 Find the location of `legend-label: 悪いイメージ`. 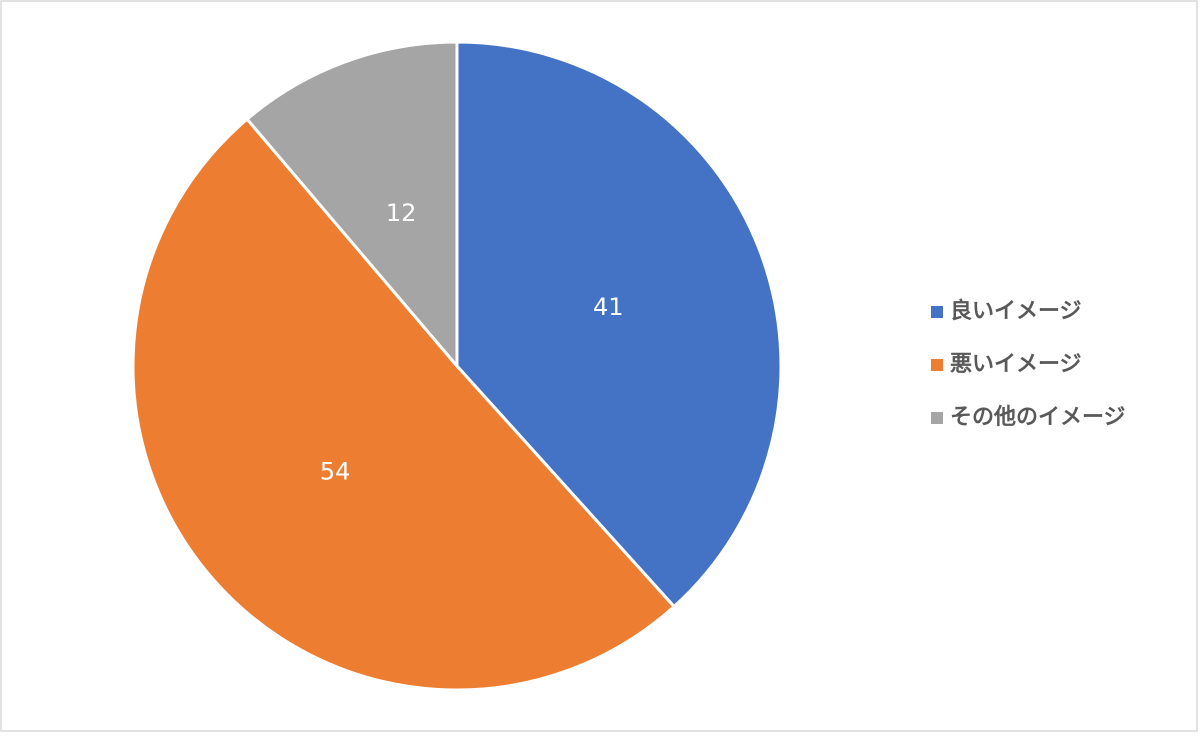

legend-label: 悪いイメージ is located at coordinates (1016, 364).